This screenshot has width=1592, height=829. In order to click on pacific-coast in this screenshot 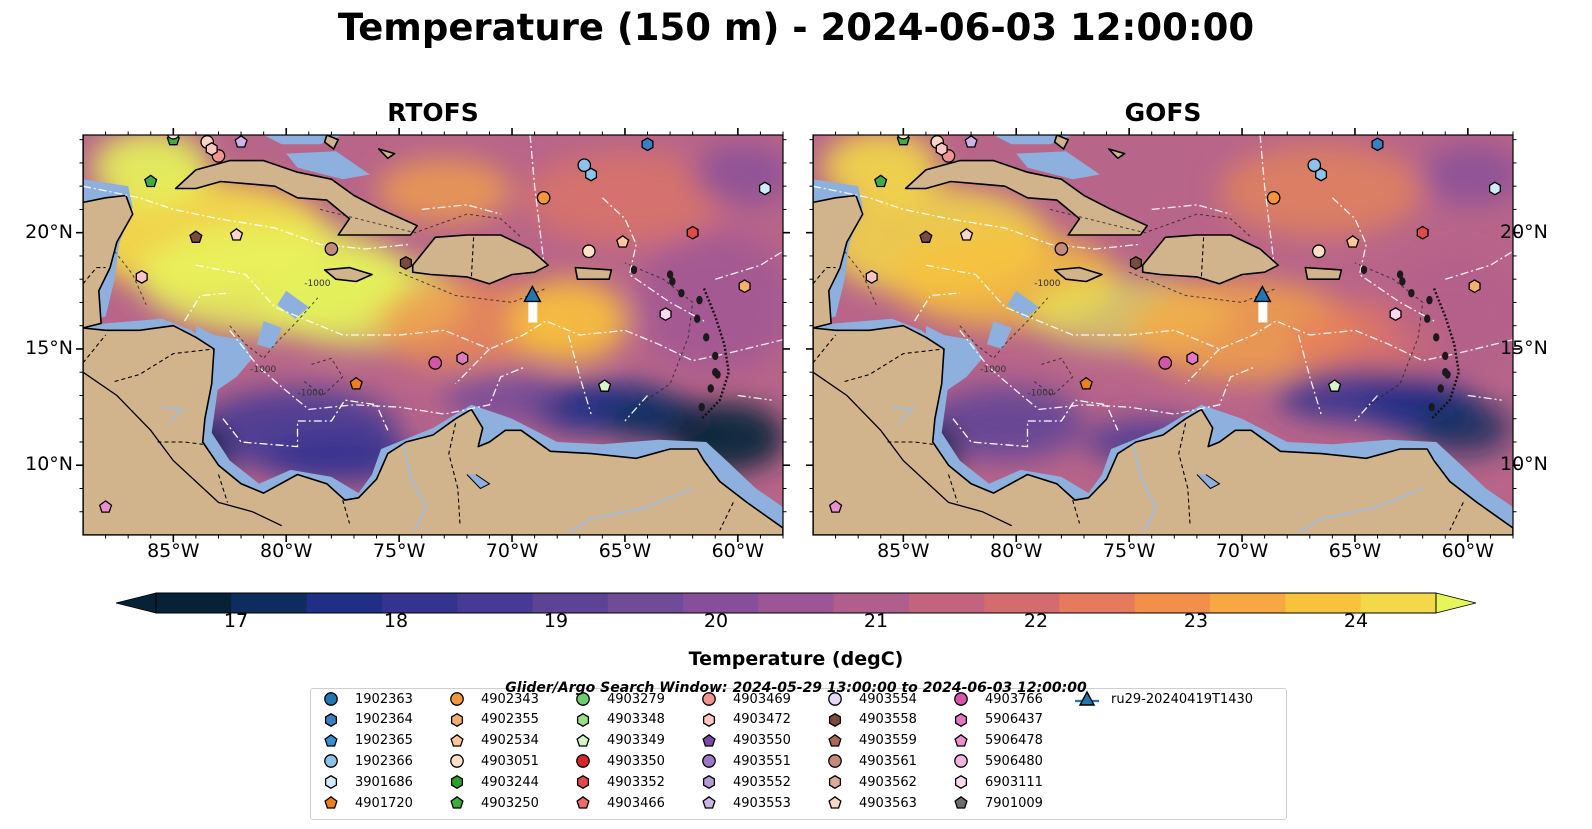, I will do `click(182, 449)`.